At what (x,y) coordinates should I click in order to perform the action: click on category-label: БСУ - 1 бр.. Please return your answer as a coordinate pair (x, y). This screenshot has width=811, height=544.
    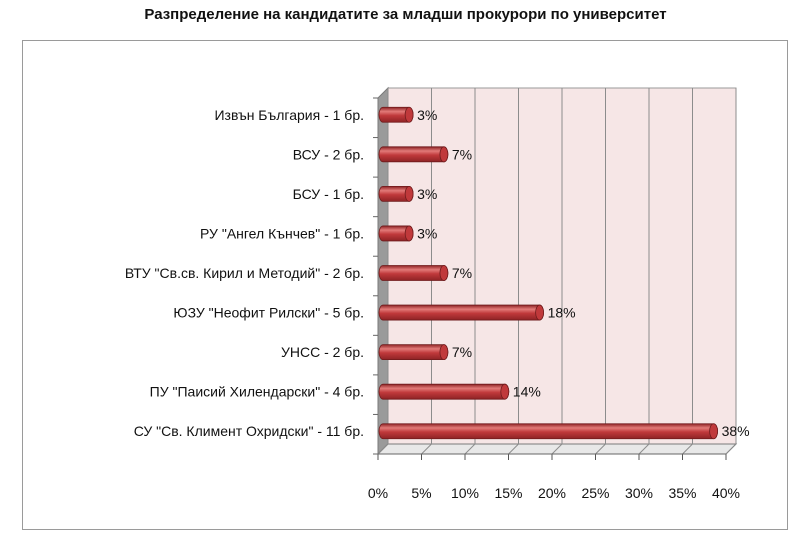
    Looking at the image, I should click on (328, 194).